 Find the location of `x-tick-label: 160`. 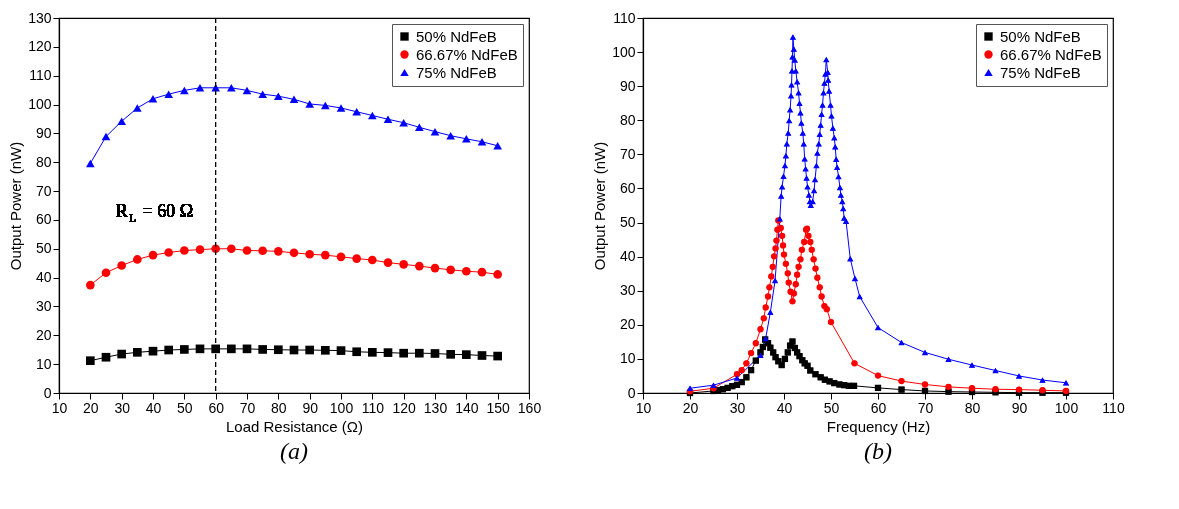

x-tick-label: 160 is located at coordinates (529, 407).